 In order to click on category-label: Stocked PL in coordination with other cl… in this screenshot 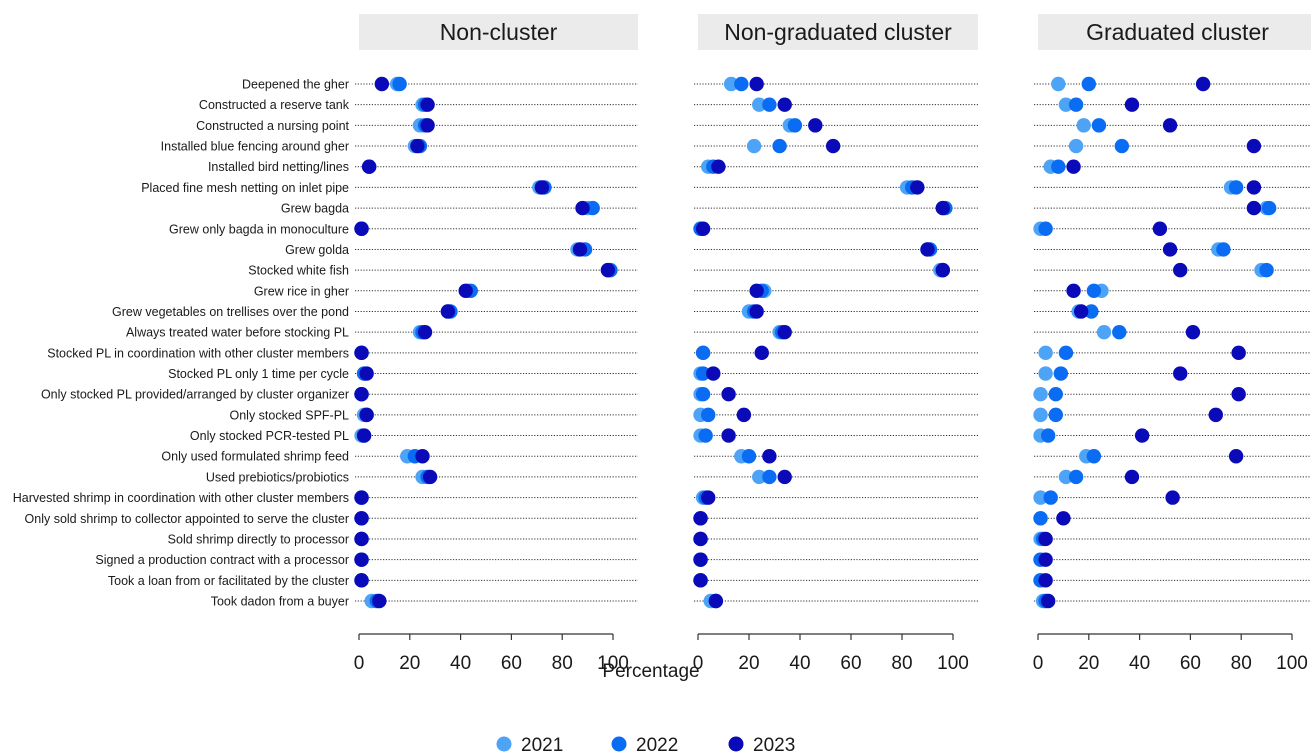, I will do `click(198, 353)`.